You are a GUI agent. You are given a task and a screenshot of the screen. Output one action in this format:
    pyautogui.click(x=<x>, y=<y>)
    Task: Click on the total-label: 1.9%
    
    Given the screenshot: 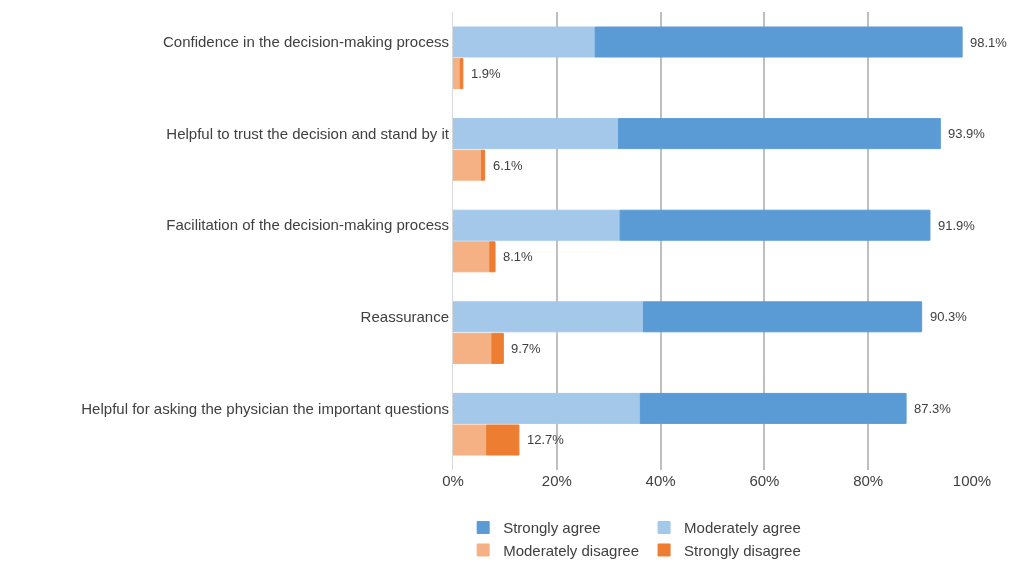 What is the action you would take?
    pyautogui.click(x=486, y=73)
    